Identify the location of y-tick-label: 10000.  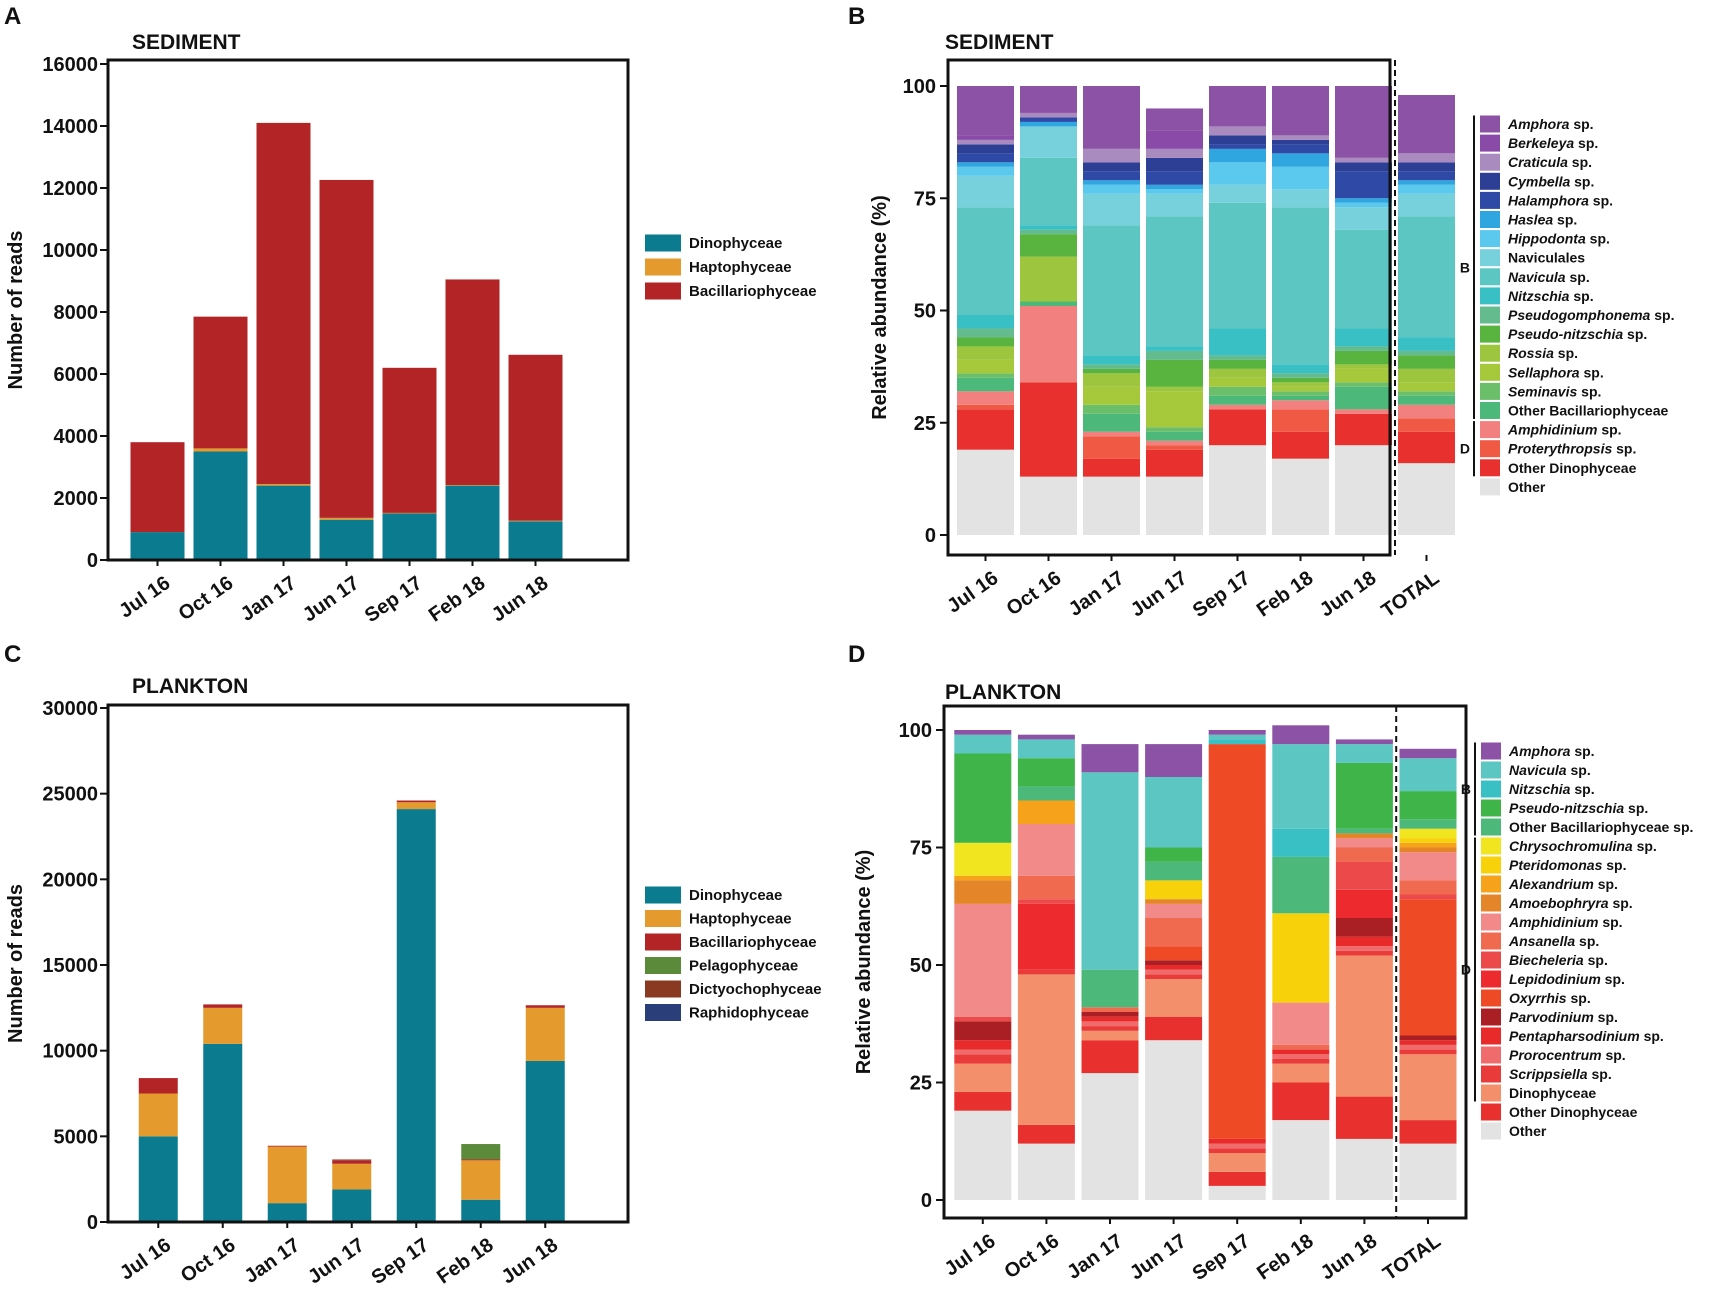
(70, 1052).